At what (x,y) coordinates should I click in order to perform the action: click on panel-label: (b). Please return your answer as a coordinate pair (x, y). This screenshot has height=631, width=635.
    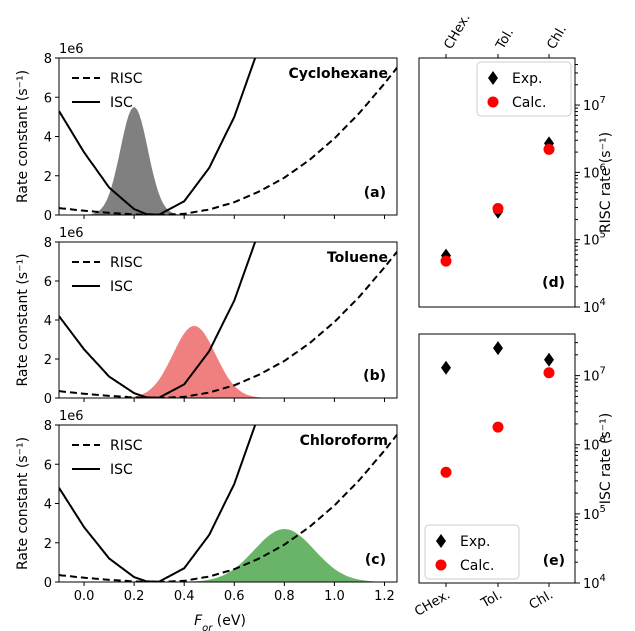
    Looking at the image, I should click on (374, 376).